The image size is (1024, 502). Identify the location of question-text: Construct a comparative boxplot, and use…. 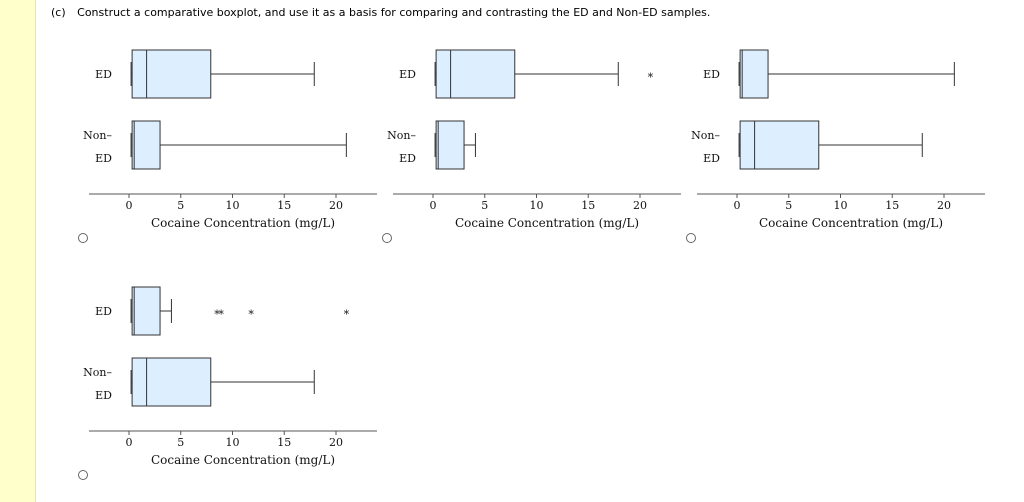
(394, 12).